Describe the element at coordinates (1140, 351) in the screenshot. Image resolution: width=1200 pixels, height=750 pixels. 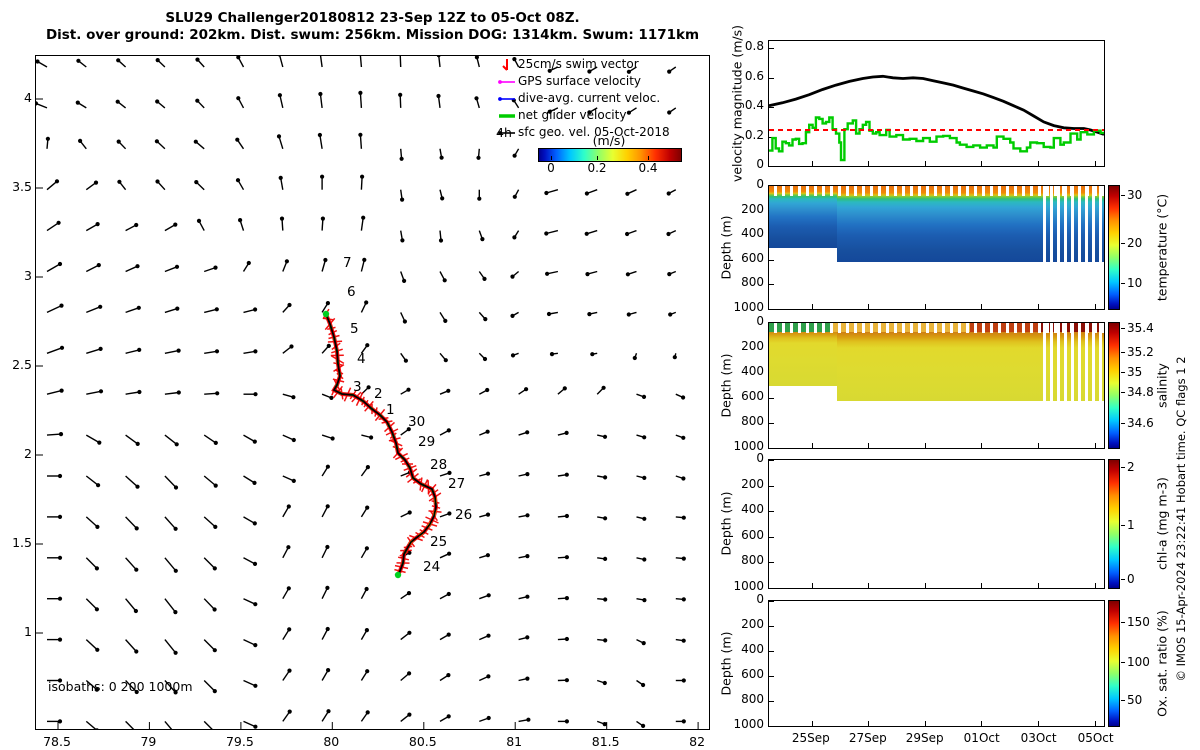
I see `colorbar-tick-label: 35.2` at that location.